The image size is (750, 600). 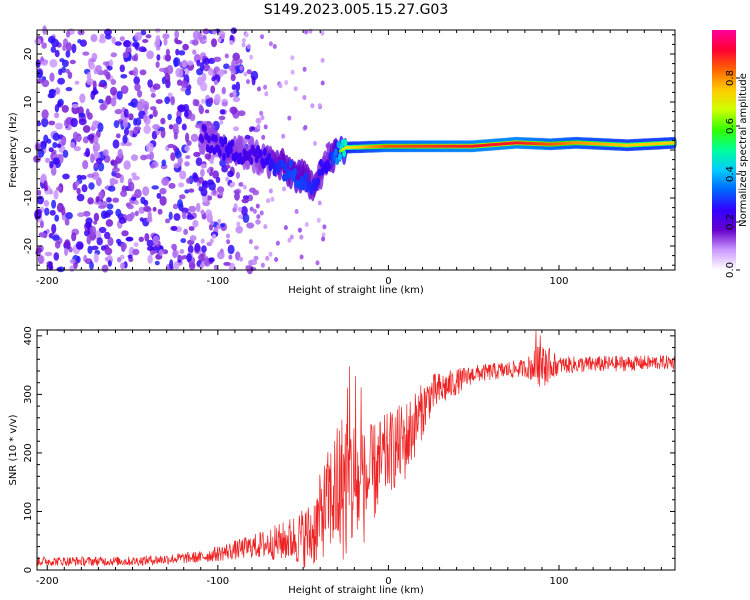 I want to click on figure-title: S149.2023.005.15.27.G03, so click(x=356, y=10).